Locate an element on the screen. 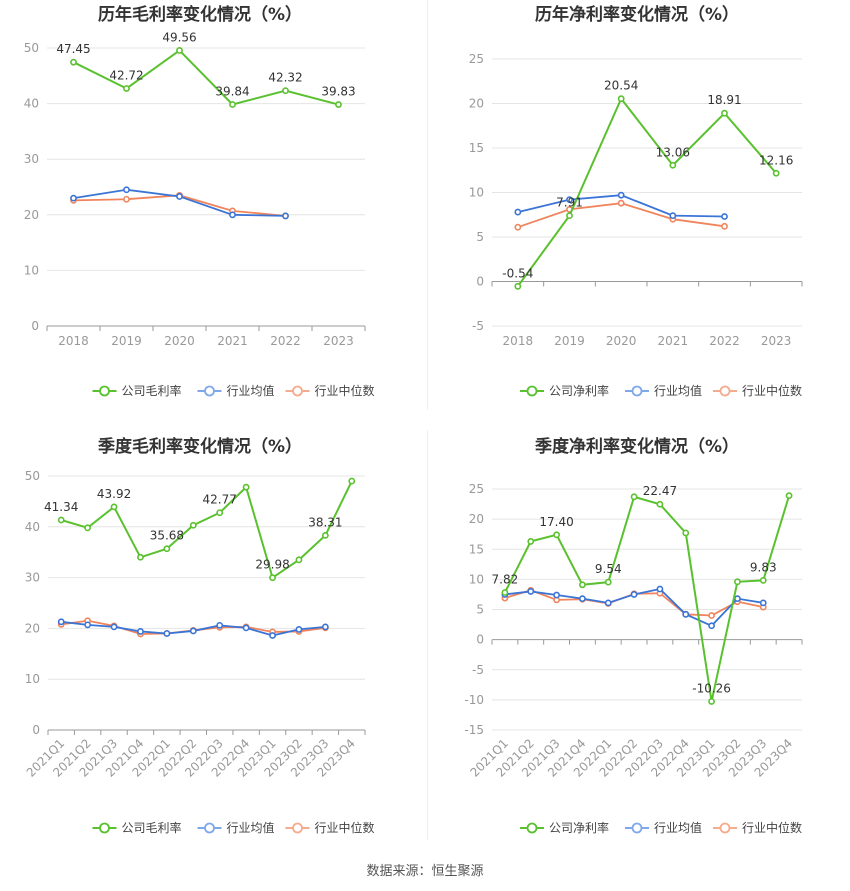  x-tick-label: 2019 is located at coordinates (126, 341).